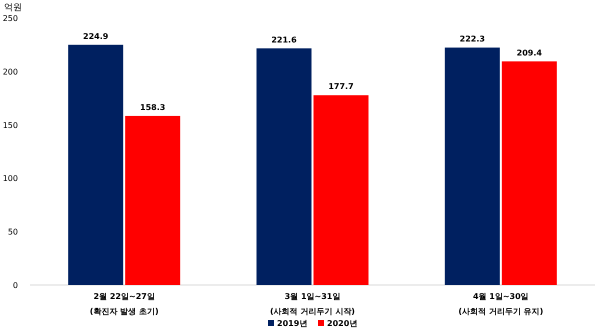  What do you see at coordinates (96, 36) in the screenshot?
I see `data-label: 224.9` at bounding box center [96, 36].